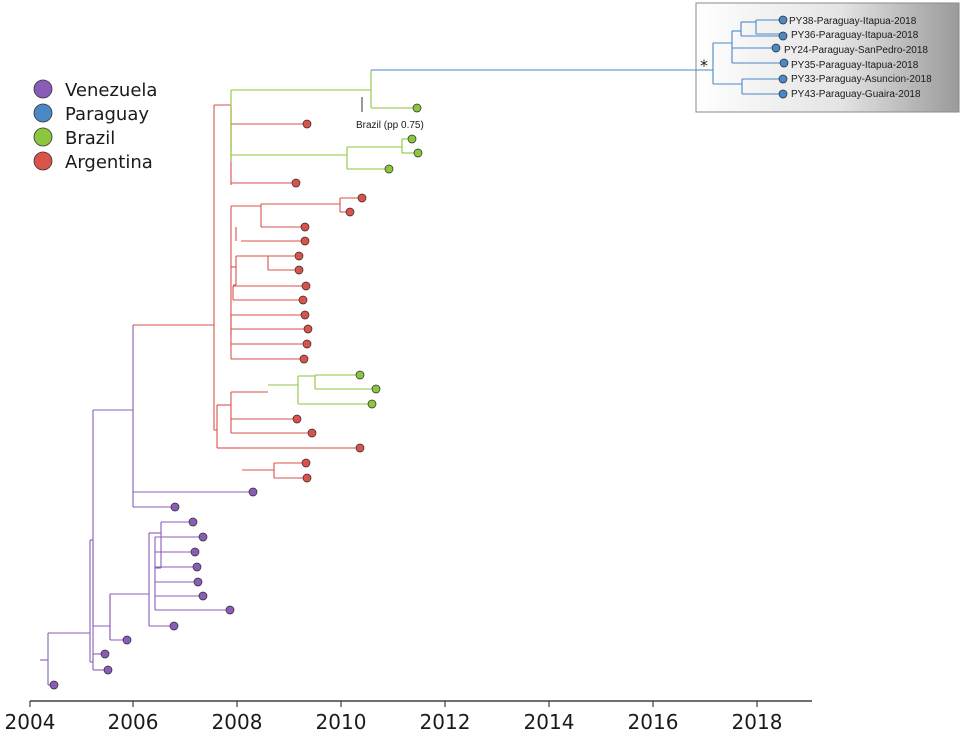 This screenshot has height=738, width=961. I want to click on axis-label-2008: 2008, so click(237, 722).